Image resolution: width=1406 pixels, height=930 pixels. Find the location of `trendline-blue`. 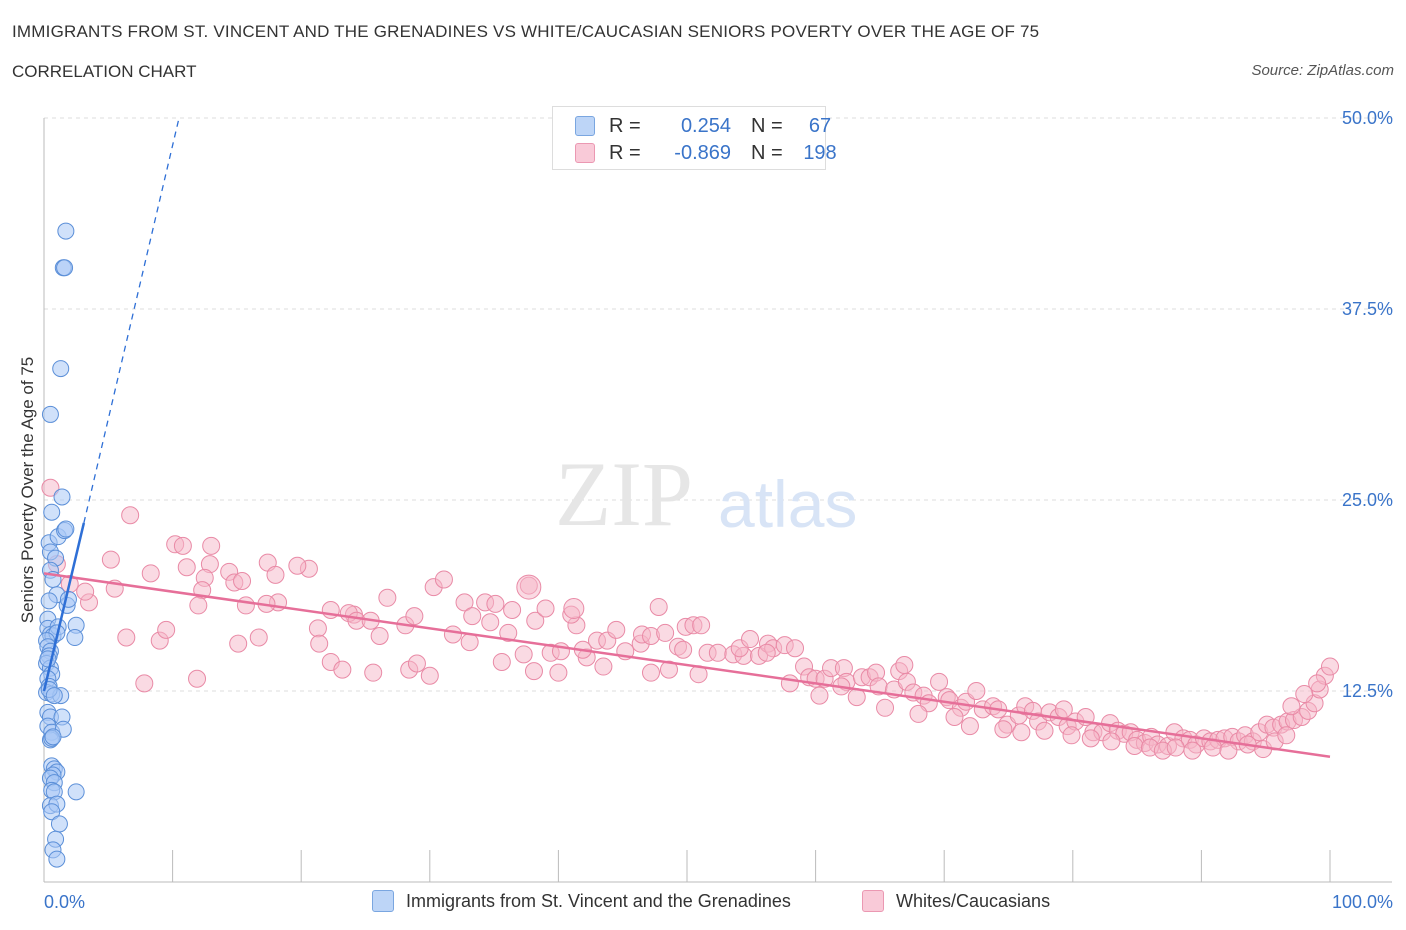

trendline-blue is located at coordinates (64, 607).